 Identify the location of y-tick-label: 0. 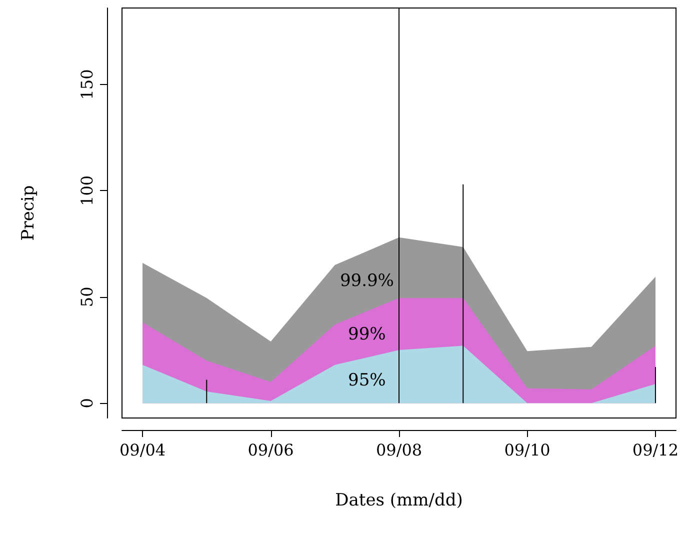
(87, 403).